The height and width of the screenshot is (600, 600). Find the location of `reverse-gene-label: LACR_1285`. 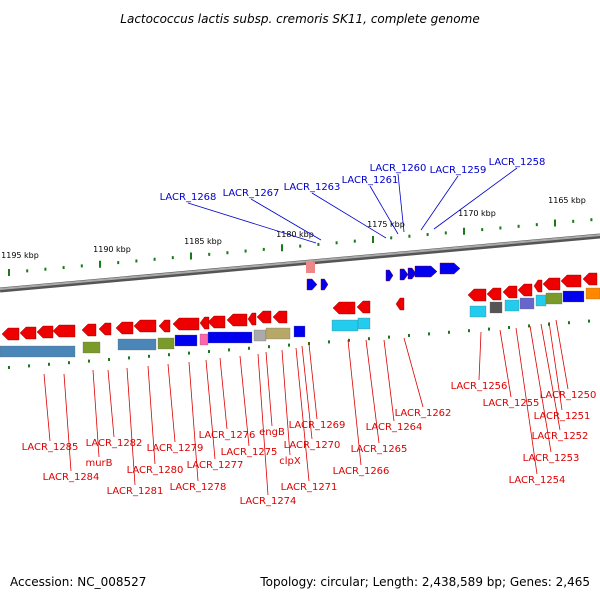

reverse-gene-label: LACR_1285 is located at coordinates (50, 447).